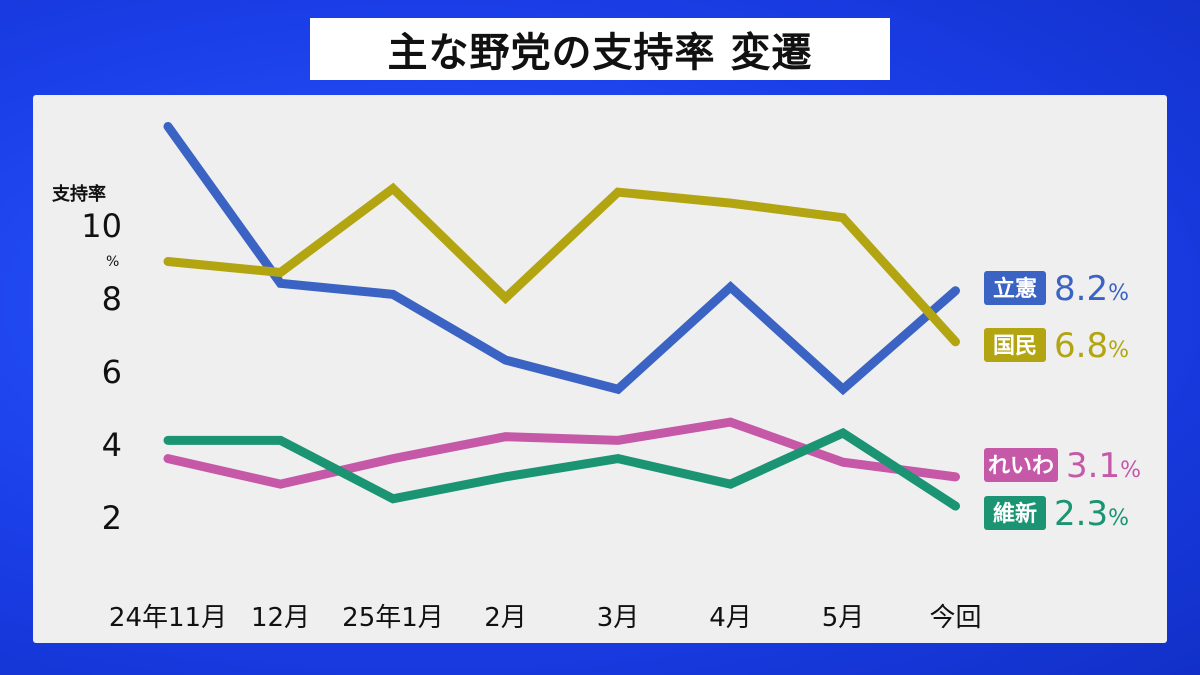 The width and height of the screenshot is (1200, 675). What do you see at coordinates (112, 445) in the screenshot?
I see `y-tick-label: 4` at bounding box center [112, 445].